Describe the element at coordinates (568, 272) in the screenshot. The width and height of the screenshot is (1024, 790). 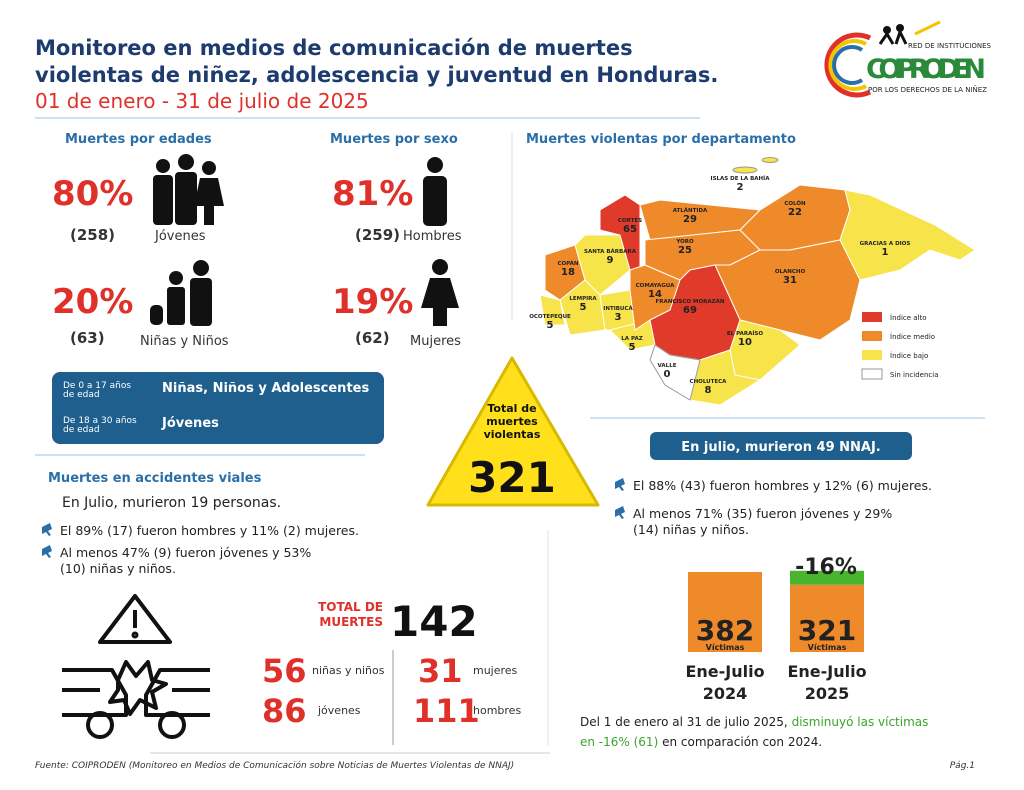
I see `department-value: 18` at that location.